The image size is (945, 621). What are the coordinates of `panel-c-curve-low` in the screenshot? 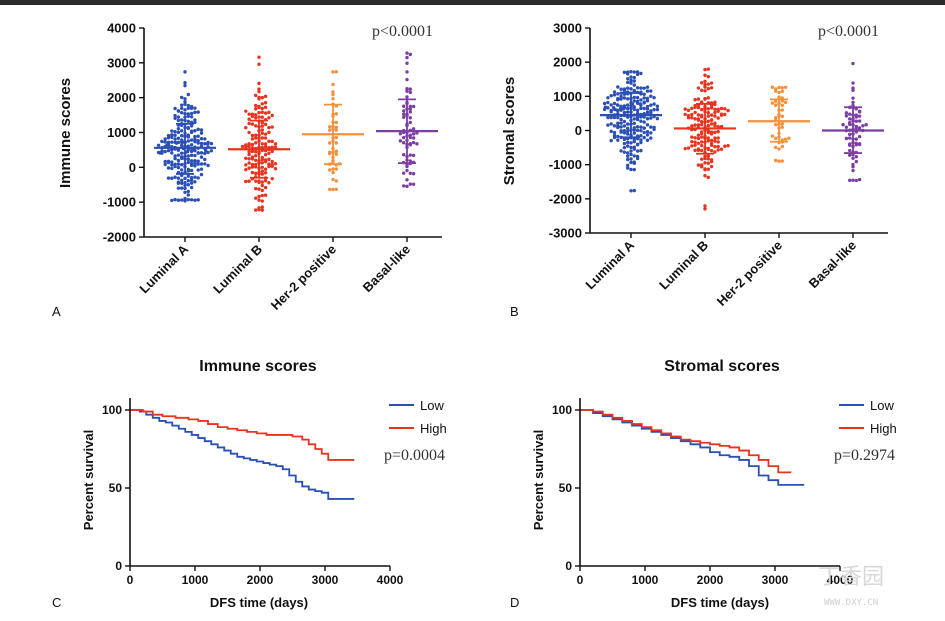 It's located at (242, 454).